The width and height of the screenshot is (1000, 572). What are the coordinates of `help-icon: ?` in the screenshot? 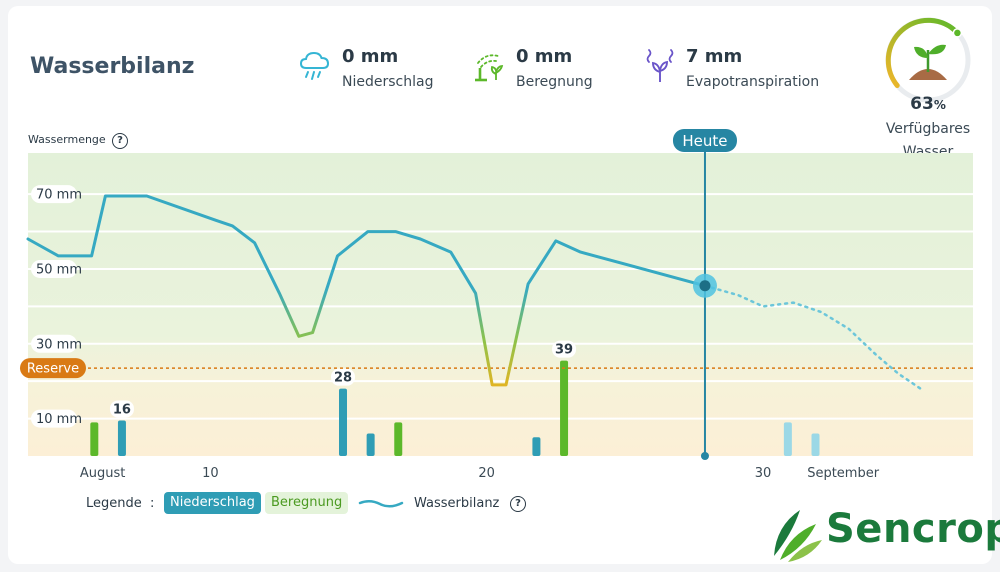 It's located at (120, 141).